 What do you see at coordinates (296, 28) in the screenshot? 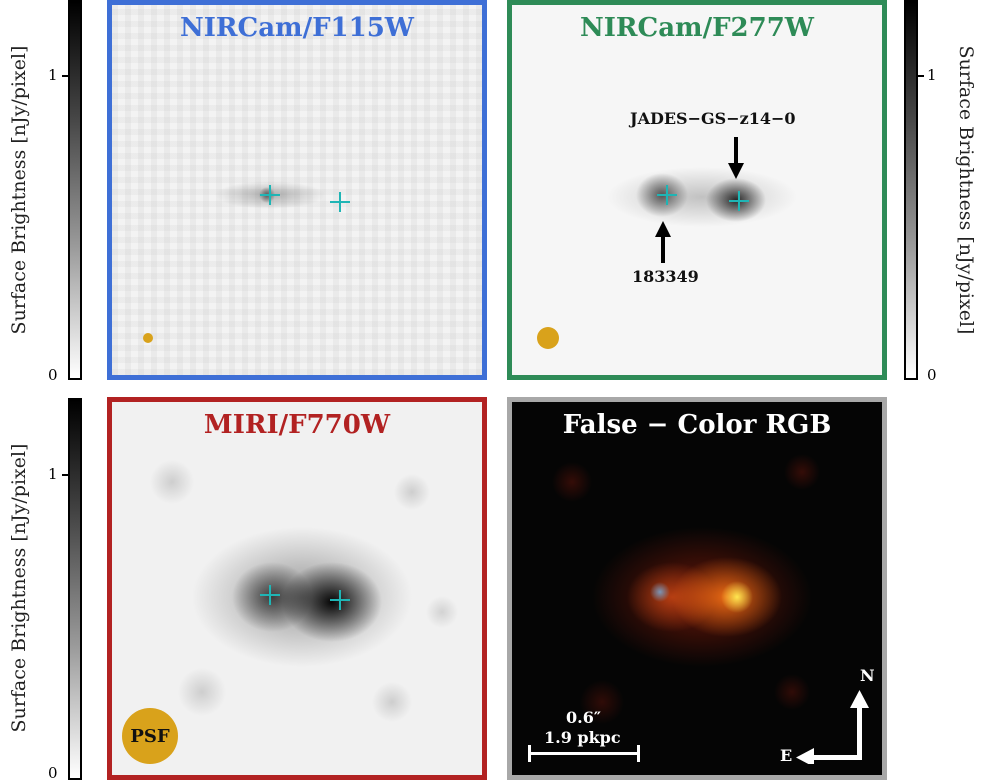
I see `panel-title: NIRCam/F115W` at bounding box center [296, 28].